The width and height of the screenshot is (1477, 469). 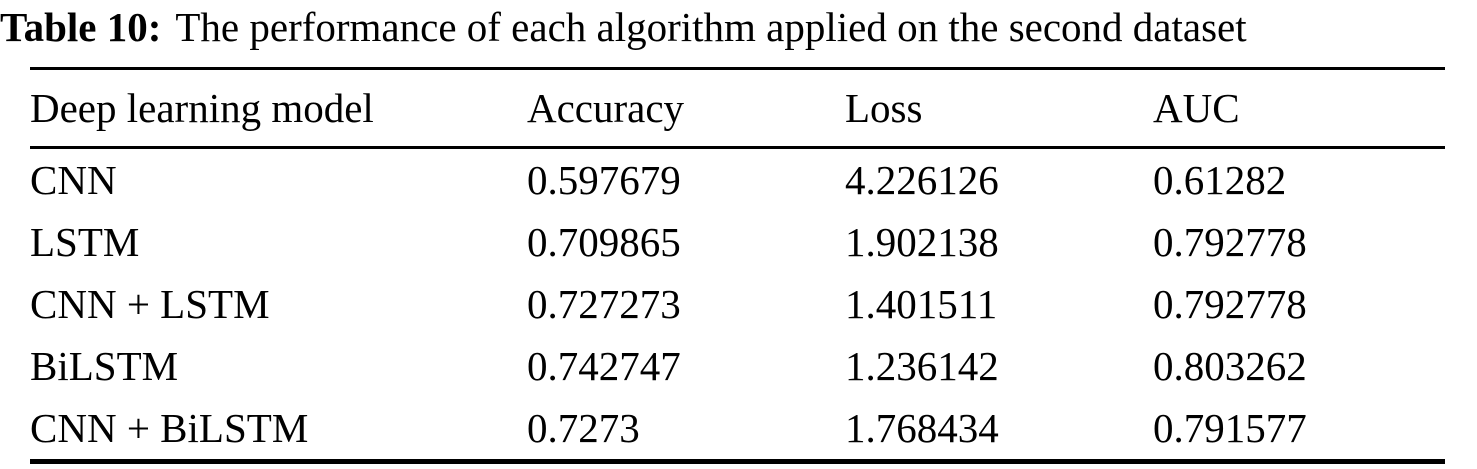 I want to click on cell-accuracy: 0.597679, so click(x=604, y=180).